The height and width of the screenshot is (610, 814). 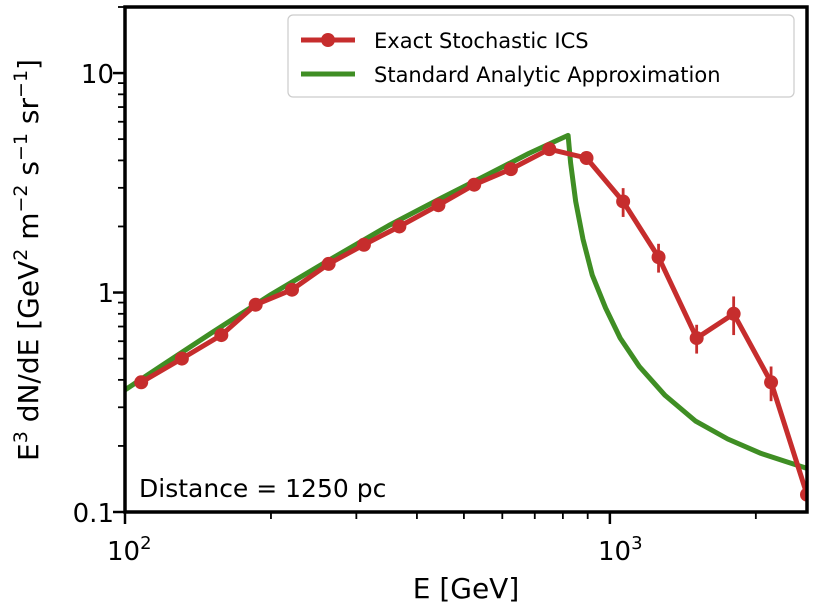 I want to click on x-axis-label: E [GeV], so click(x=466, y=588).